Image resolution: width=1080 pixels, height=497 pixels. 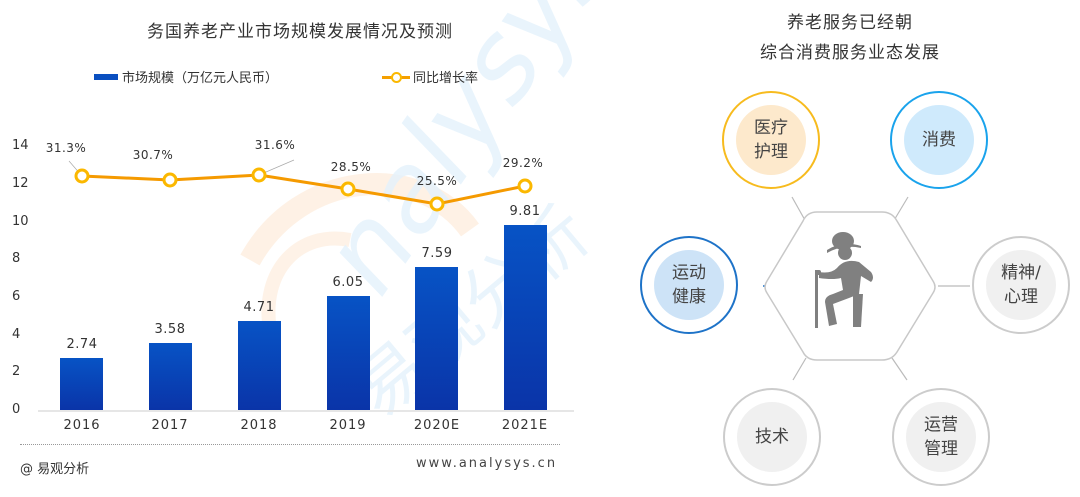 What do you see at coordinates (1020, 297) in the screenshot?
I see `node-label: 心理` at bounding box center [1020, 297].